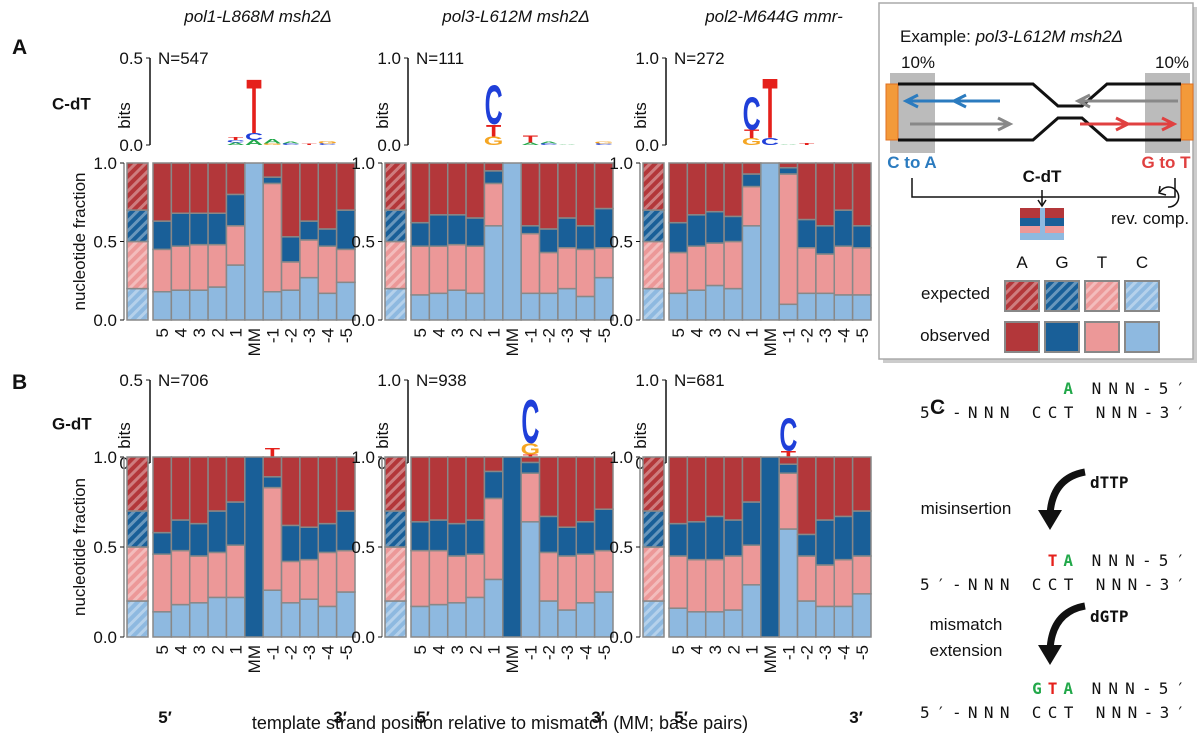 This screenshot has height=733, width=1201. Describe the element at coordinates (1039, 129) in the screenshot. I see `dna-strand` at that location.